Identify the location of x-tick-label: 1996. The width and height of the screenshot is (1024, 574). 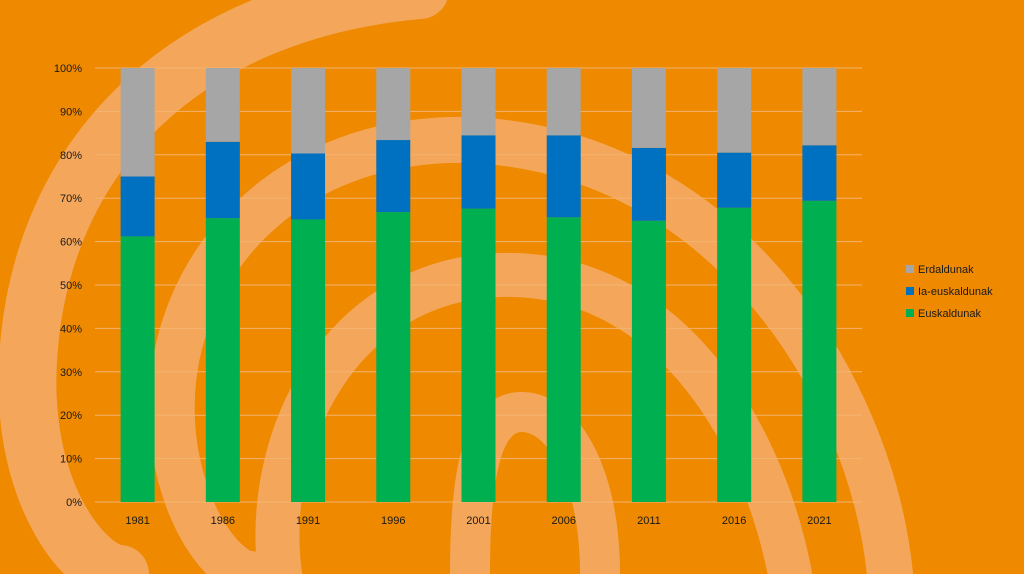
(393, 521).